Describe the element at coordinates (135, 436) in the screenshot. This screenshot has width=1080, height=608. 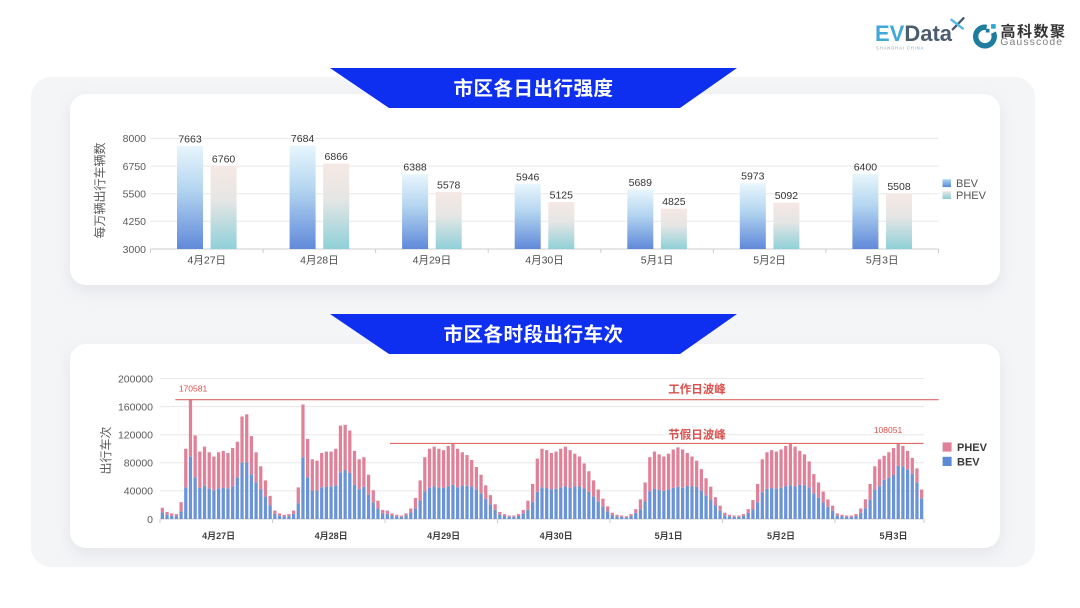
I see `svg-text: 120000` at that location.